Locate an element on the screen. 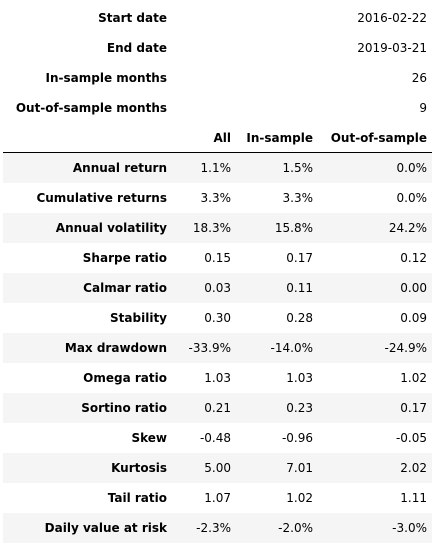  column-header-row: All In-sample Out-of-sample is located at coordinates (217, 138).